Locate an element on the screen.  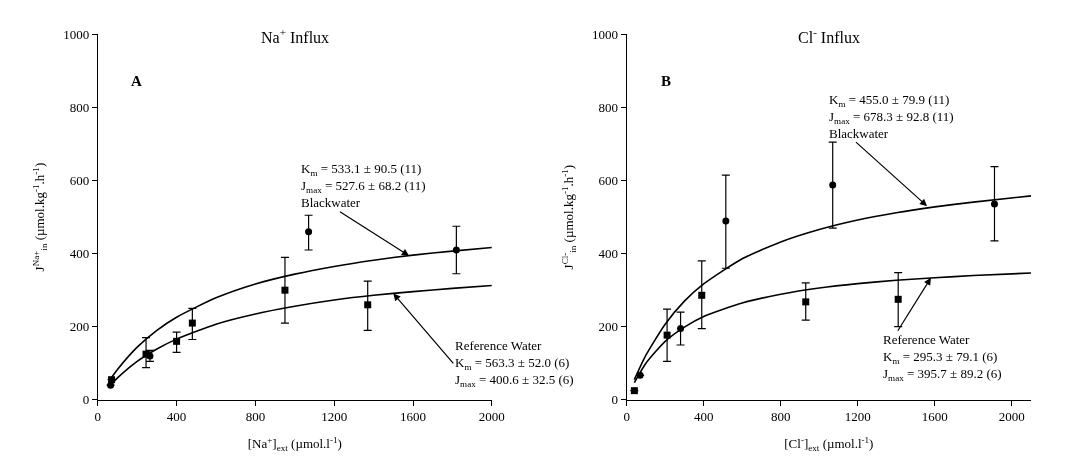
annotation: K$_{m}$ = 455.0 ± 79.9 (11) J$_{max}$ = 678.3 ± 92.8 (11) Blackwater is located at coordinates (891, 116).